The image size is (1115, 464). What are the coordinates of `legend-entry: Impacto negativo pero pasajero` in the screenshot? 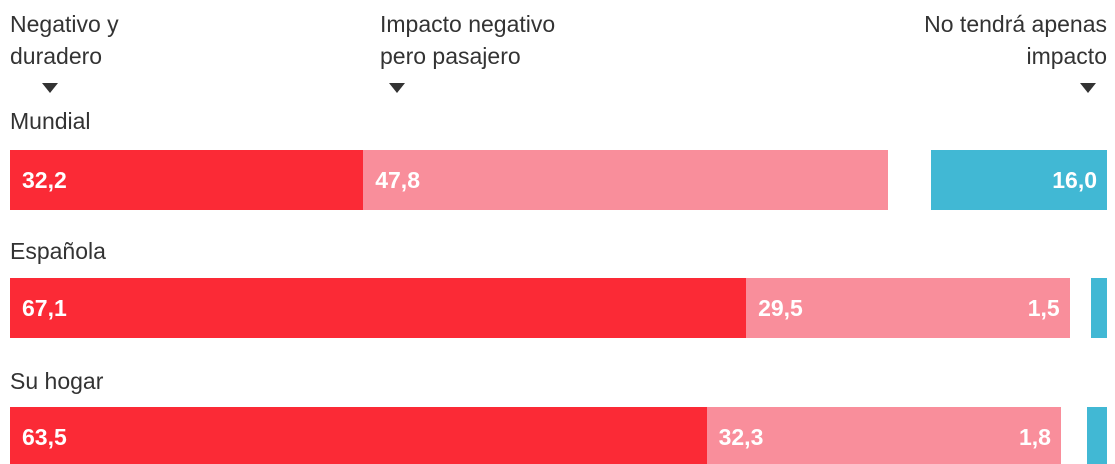 It's located at (468, 40).